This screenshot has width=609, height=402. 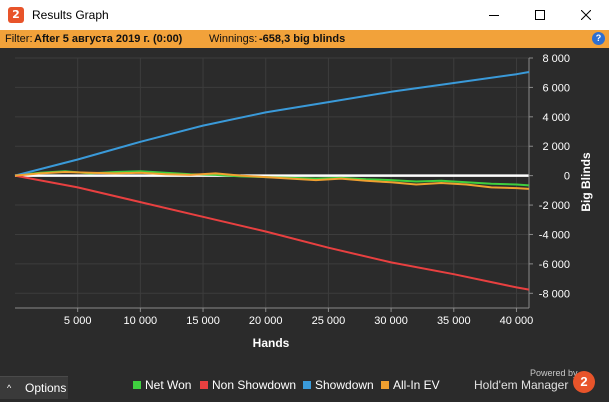 I want to click on help-icon: ?, so click(x=598, y=38).